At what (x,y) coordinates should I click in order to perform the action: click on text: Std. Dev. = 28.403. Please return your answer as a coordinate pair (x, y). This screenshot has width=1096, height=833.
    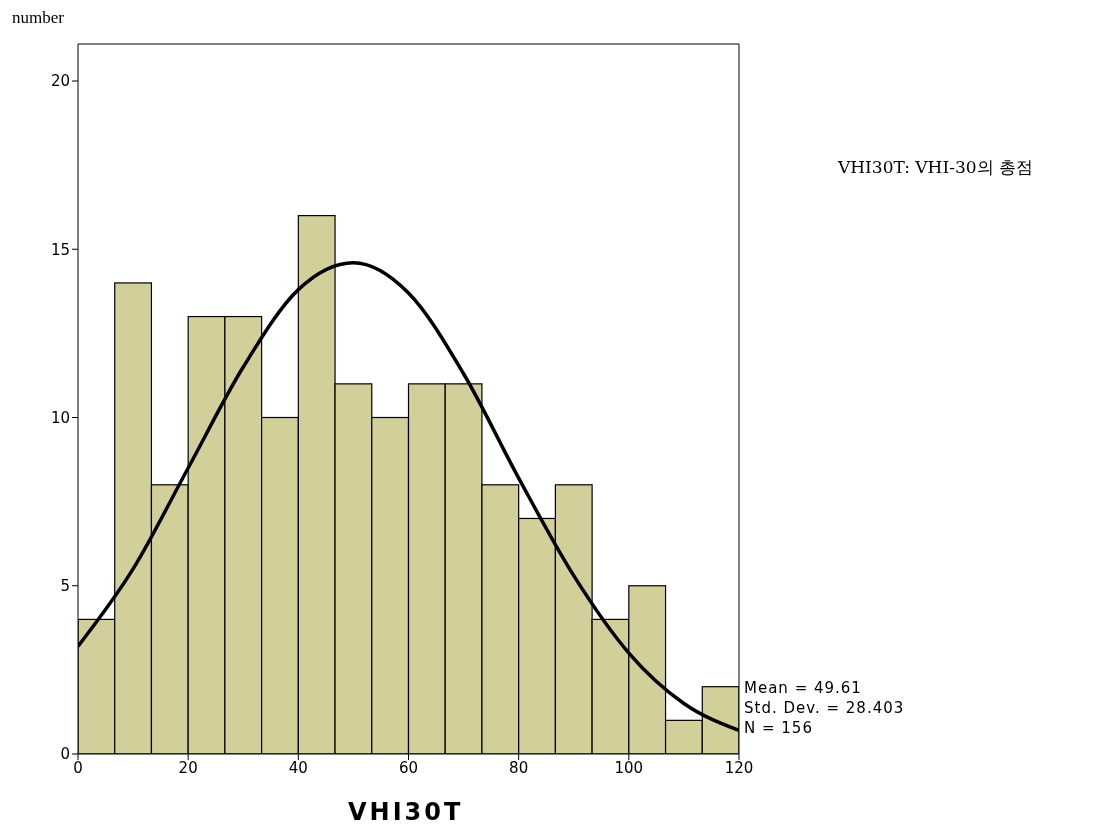
    Looking at the image, I should click on (824, 708).